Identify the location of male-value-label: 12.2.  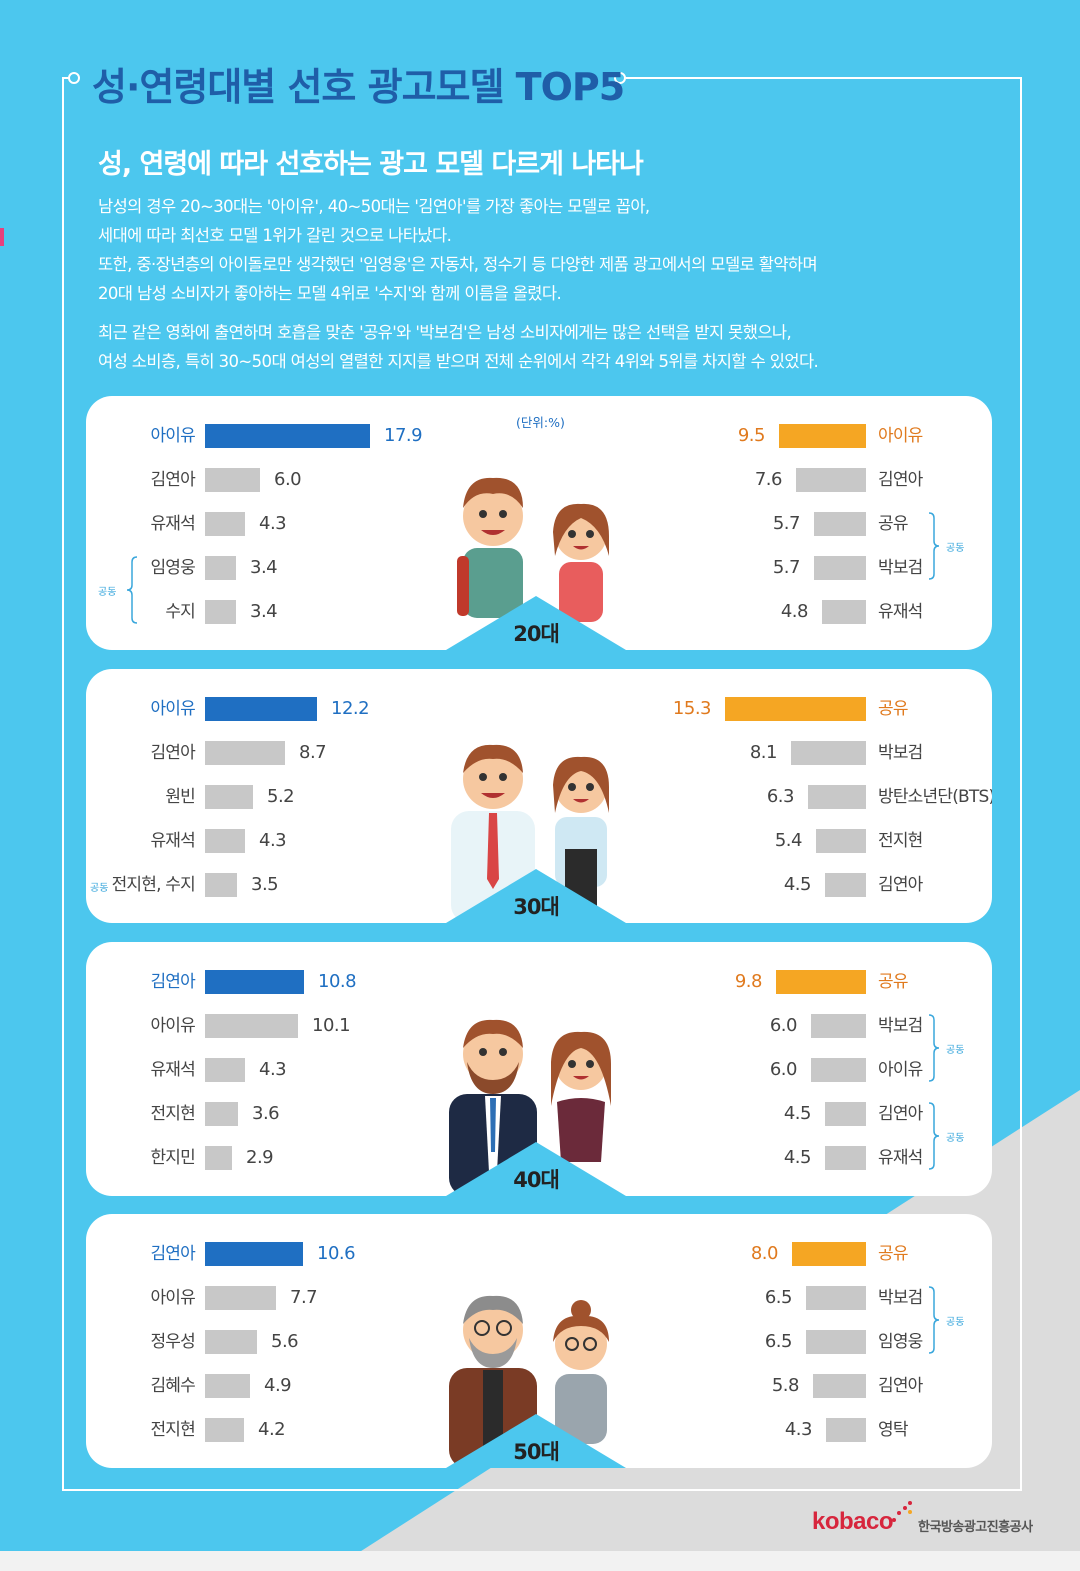
(350, 708).